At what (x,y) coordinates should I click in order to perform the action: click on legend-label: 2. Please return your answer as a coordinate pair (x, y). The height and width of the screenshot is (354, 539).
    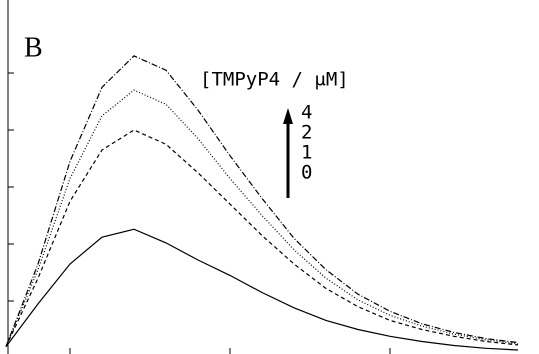
    Looking at the image, I should click on (306, 133).